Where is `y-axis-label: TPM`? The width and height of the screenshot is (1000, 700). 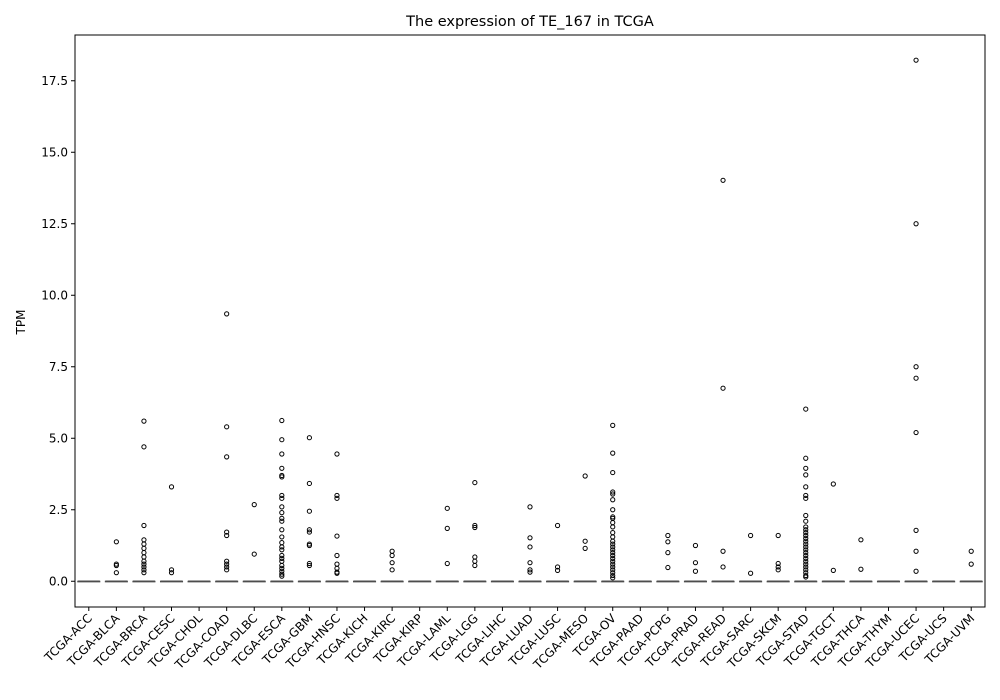 y-axis-label: TPM is located at coordinates (21, 323).